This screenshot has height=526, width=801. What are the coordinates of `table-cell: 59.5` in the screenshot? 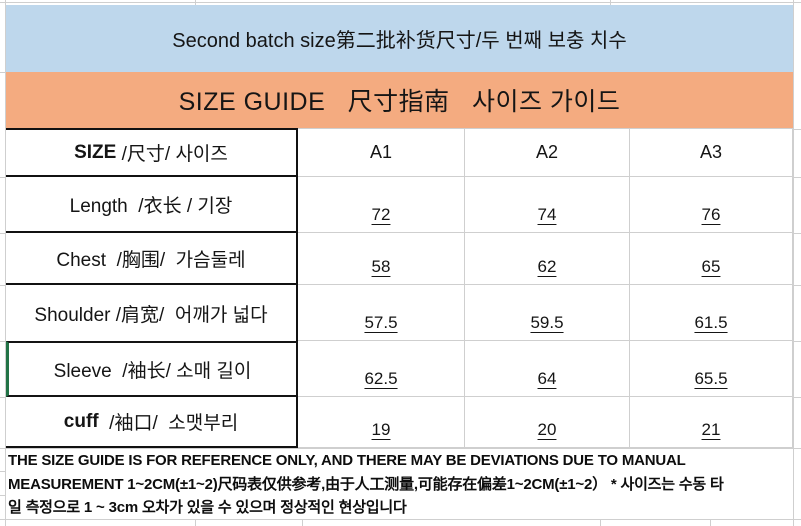 It's located at (547, 313).